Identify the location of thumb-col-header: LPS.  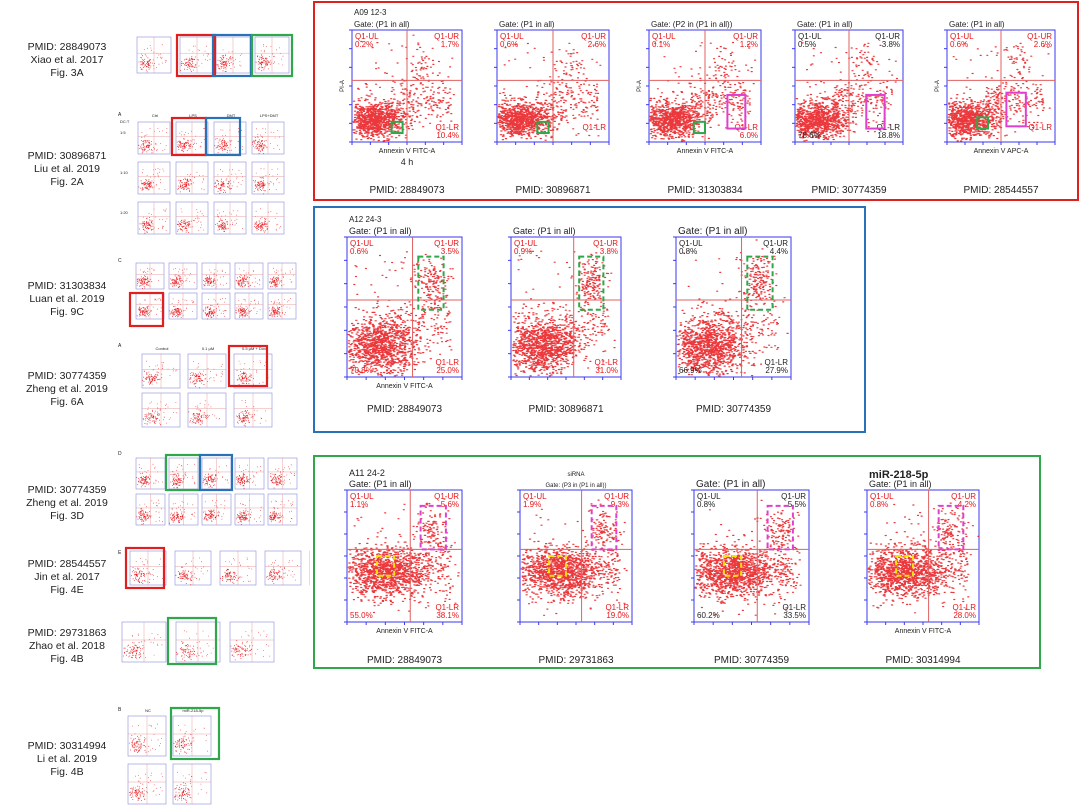
(193, 115).